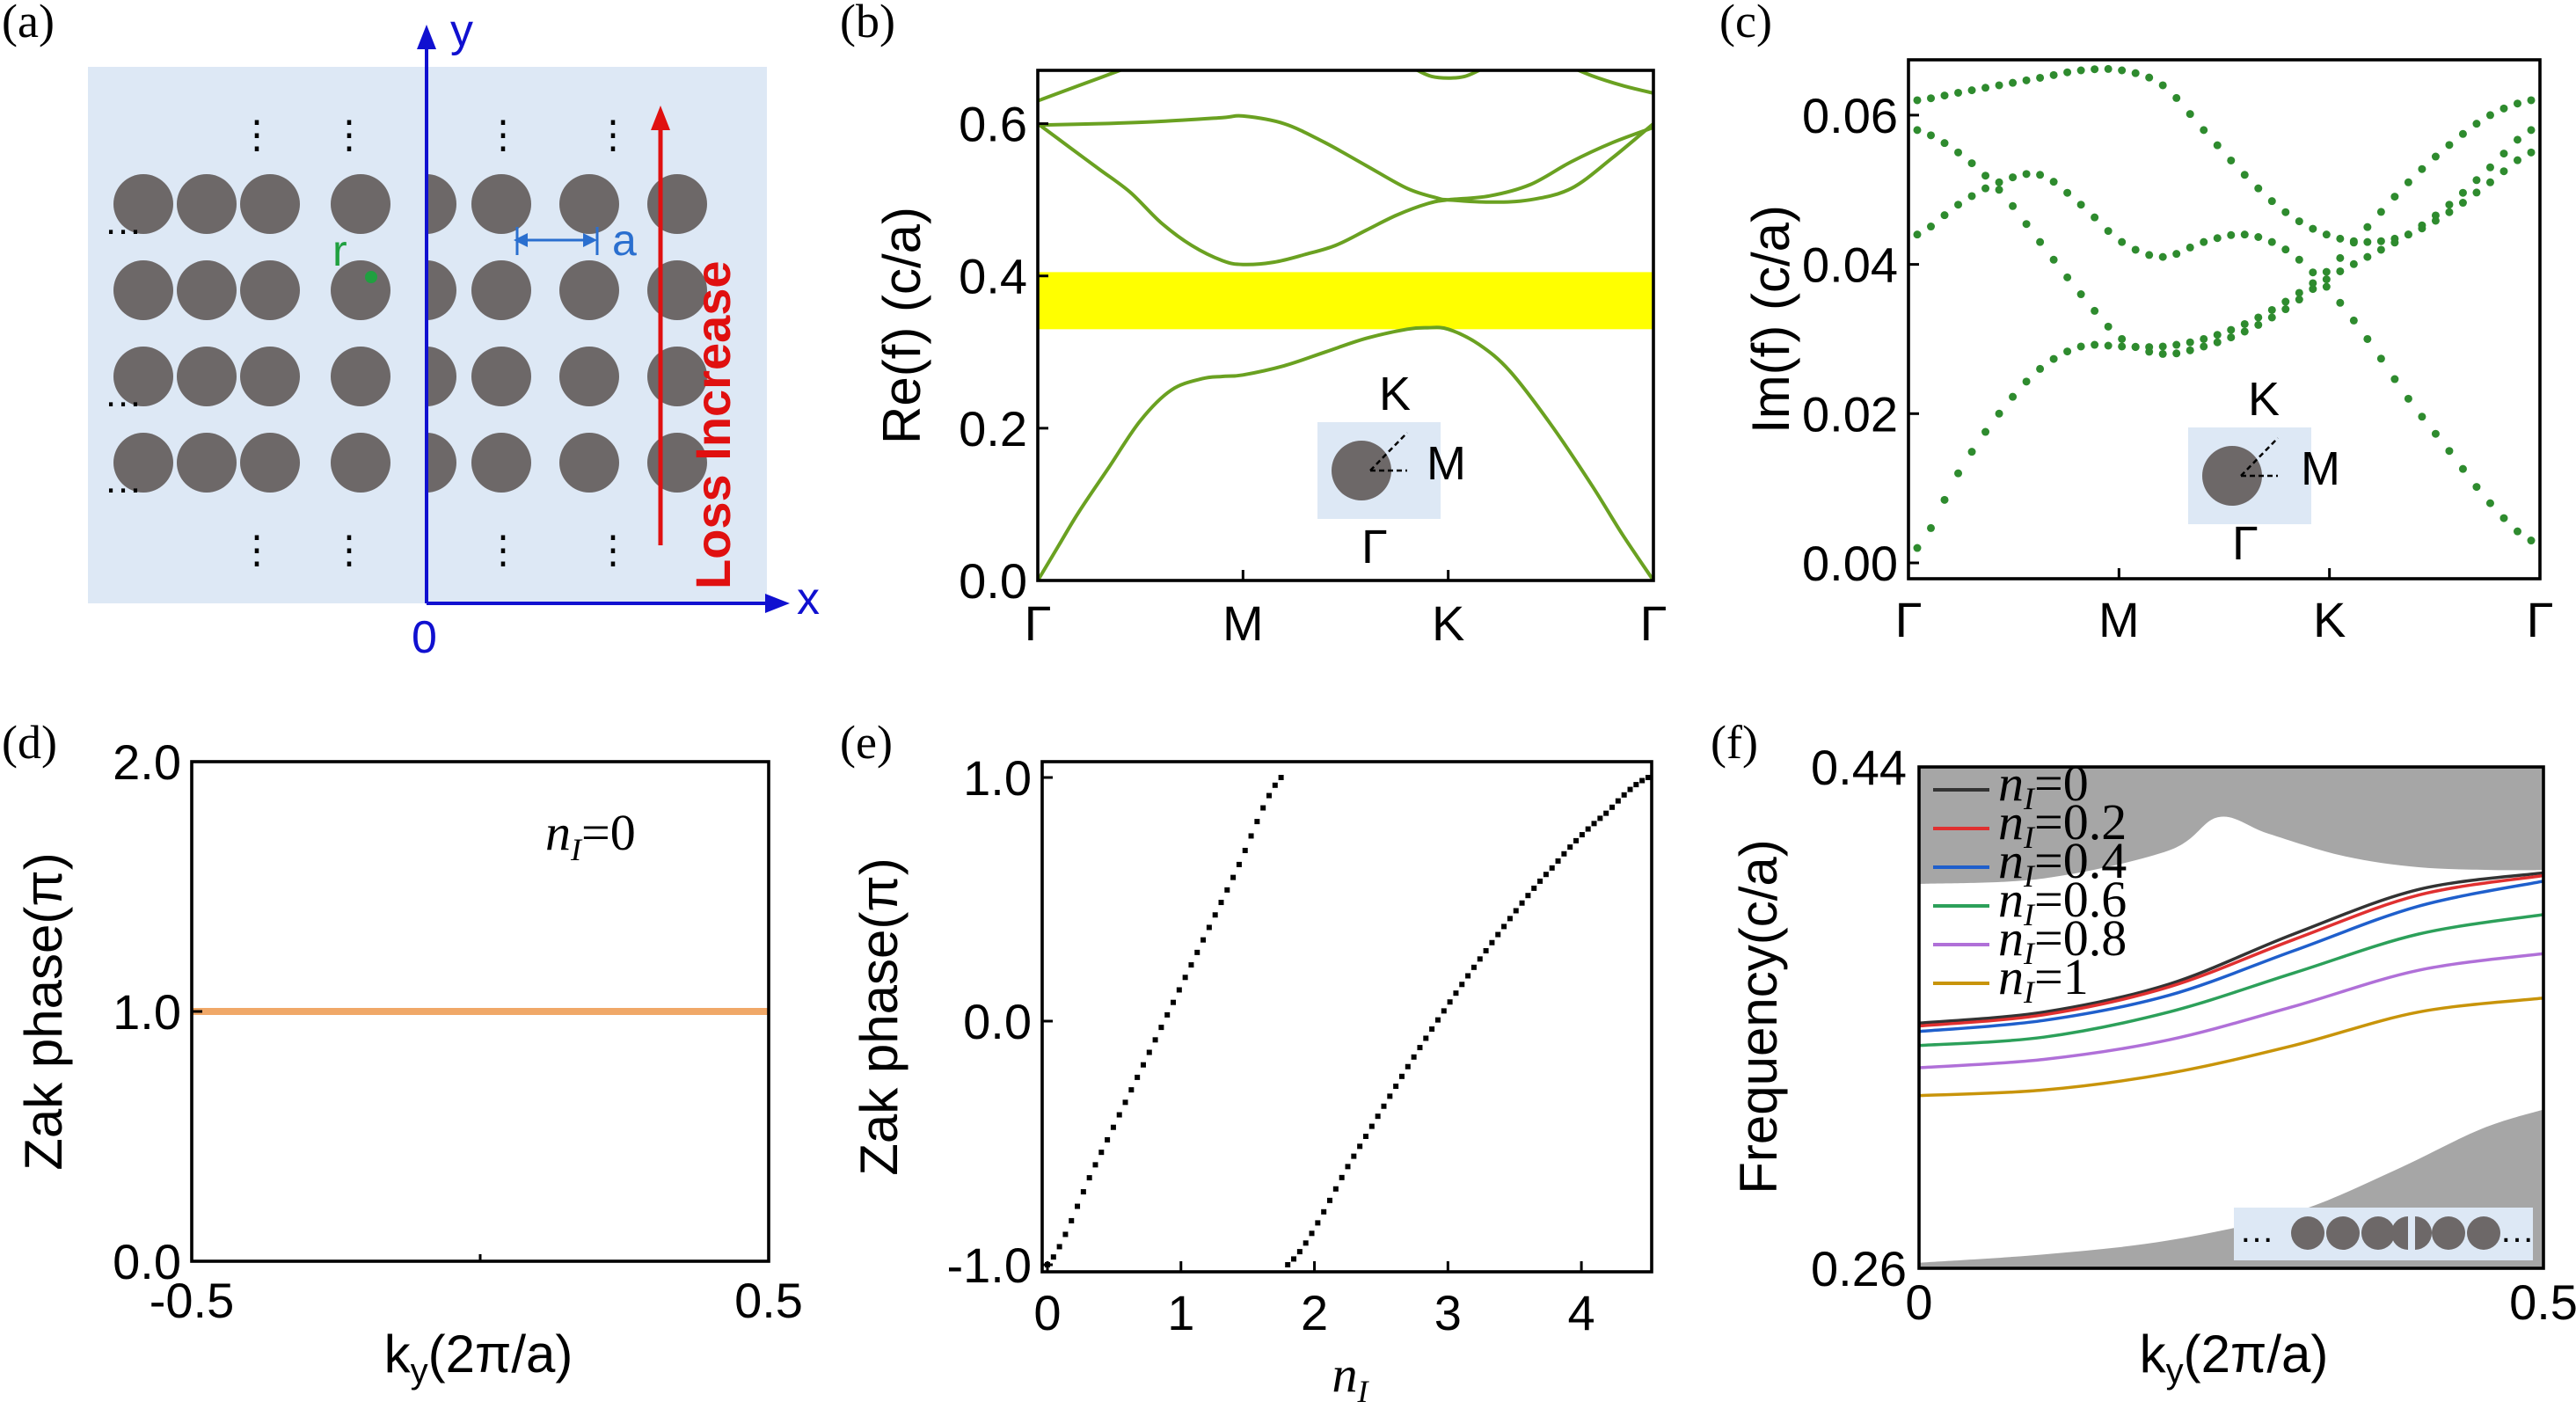  I want to click on x-tick-label: 2, so click(1314, 1312).